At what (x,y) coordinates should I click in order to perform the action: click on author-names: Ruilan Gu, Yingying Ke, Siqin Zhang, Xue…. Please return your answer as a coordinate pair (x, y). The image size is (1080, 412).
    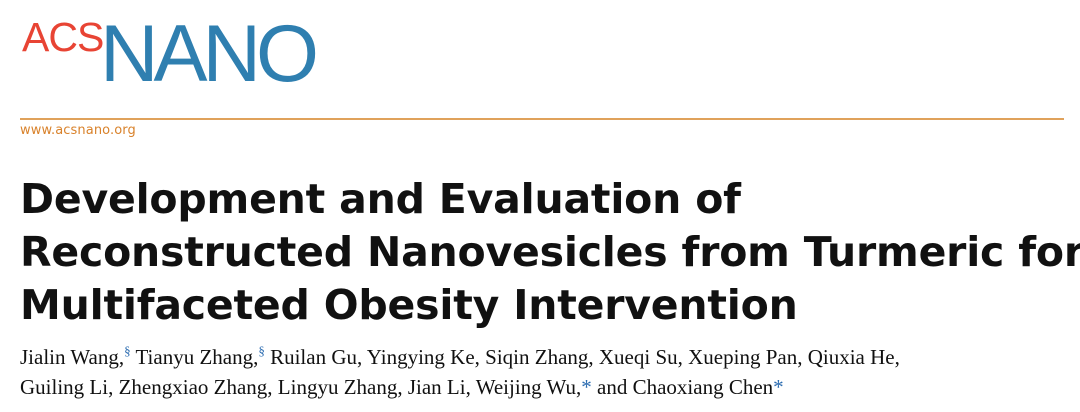
    Looking at the image, I should click on (582, 357).